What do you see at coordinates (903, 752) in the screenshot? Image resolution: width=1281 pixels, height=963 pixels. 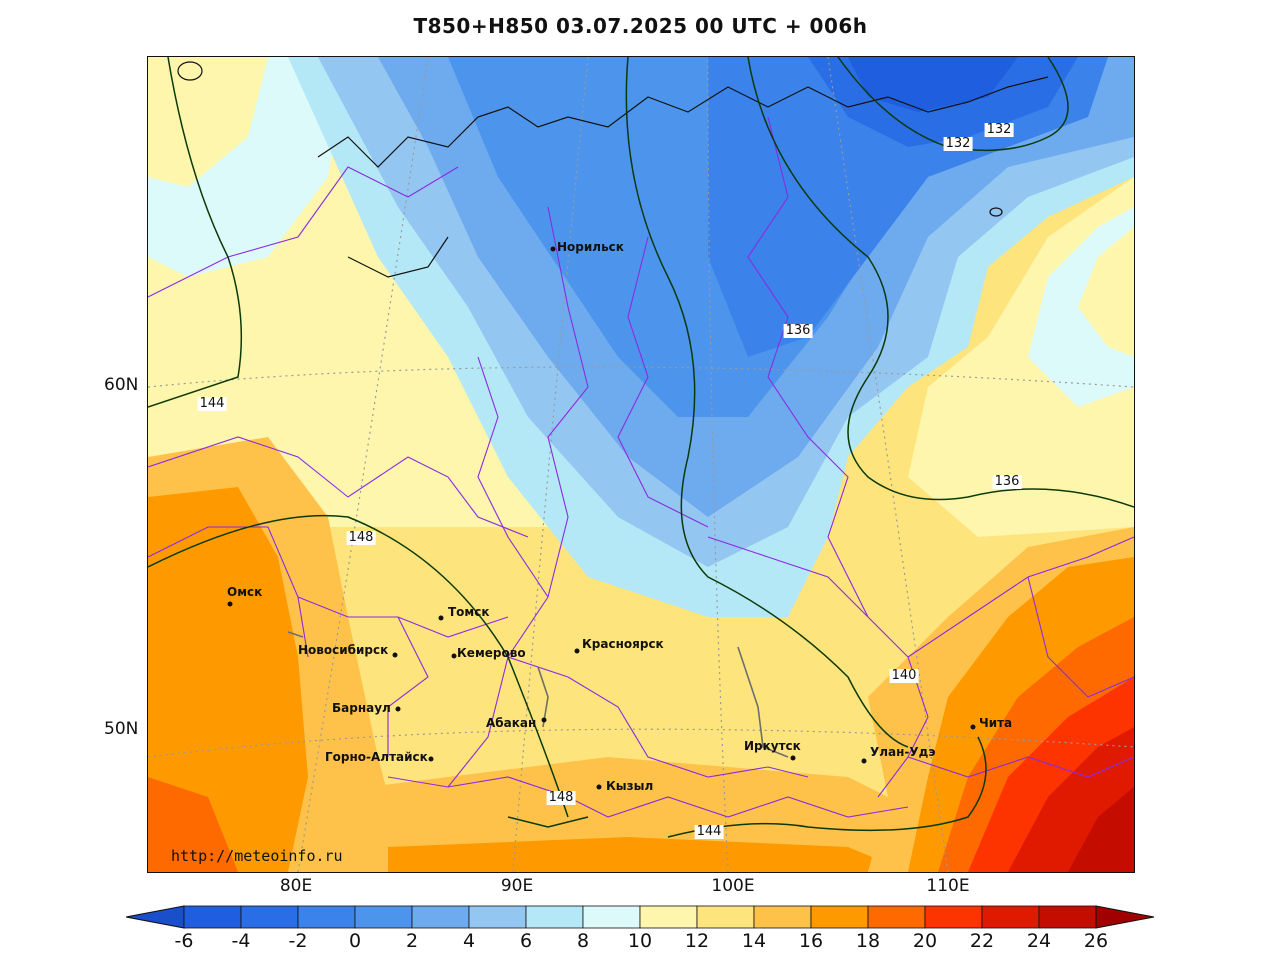 I see `city-label-ulan-ude: Улан-Удэ` at bounding box center [903, 752].